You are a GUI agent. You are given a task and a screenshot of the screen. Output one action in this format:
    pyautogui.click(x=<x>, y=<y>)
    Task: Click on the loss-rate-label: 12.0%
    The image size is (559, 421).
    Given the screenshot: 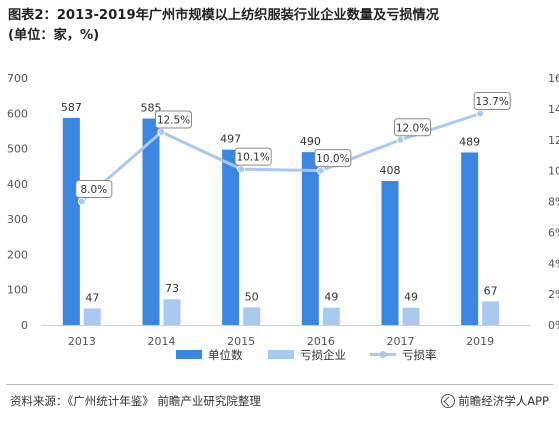 What is the action you would take?
    pyautogui.click(x=412, y=128)
    